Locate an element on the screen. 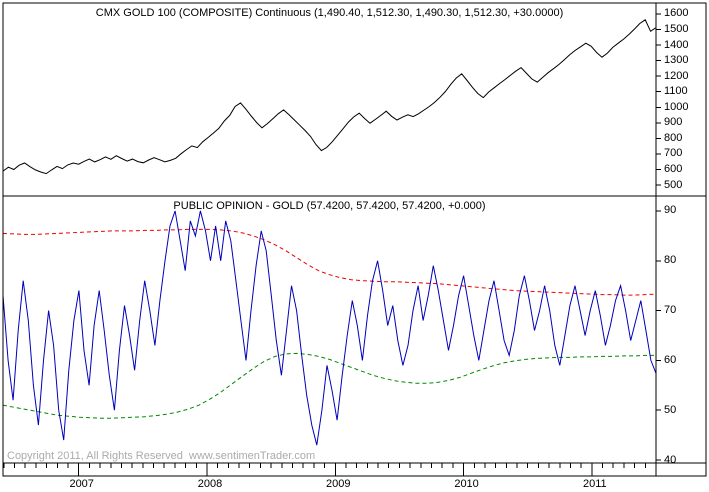  sentiment-y-axis-tick-label: 70 is located at coordinates (670, 310).